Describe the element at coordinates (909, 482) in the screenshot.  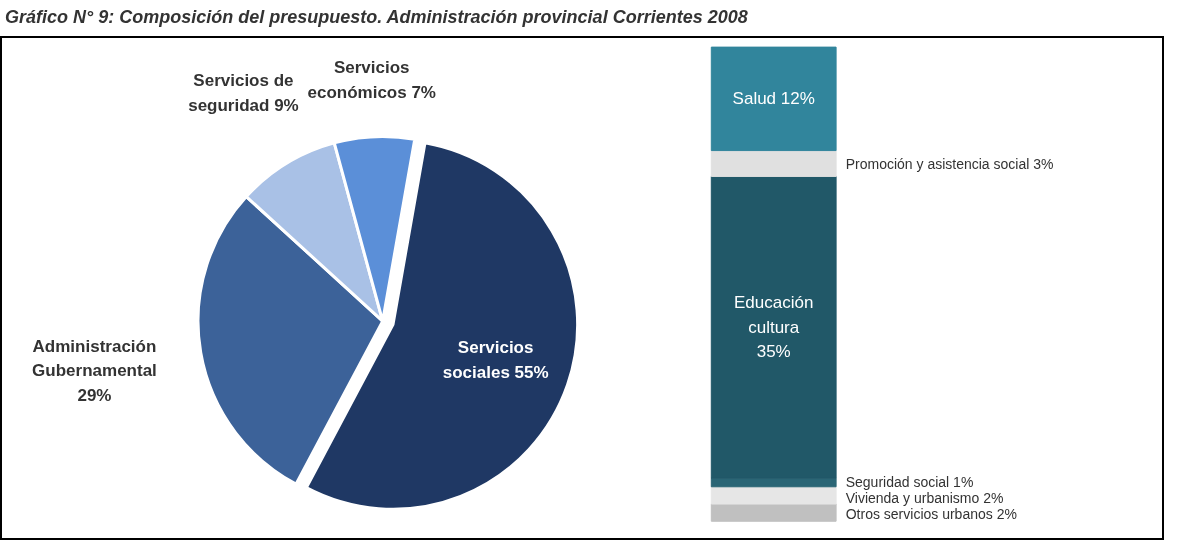
I see `text: Seguridad social 1%` at that location.